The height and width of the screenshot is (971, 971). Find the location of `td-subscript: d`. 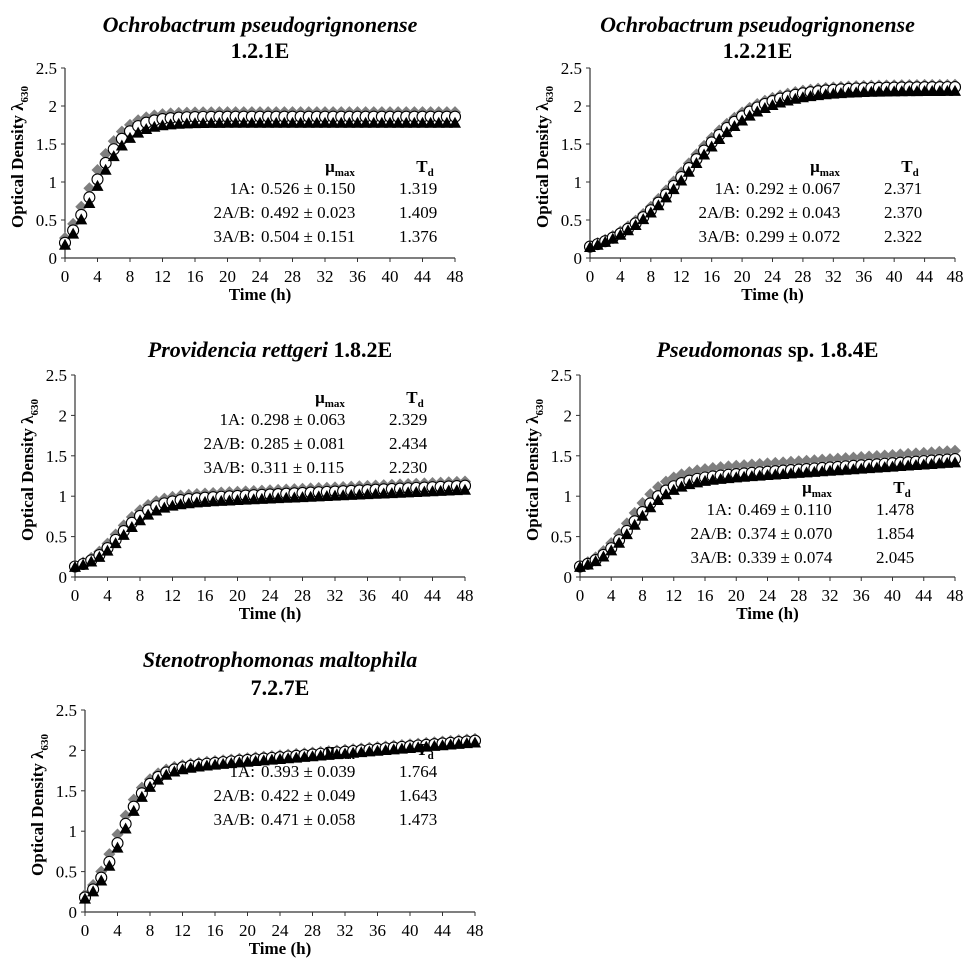

td-subscript: d is located at coordinates (908, 494).